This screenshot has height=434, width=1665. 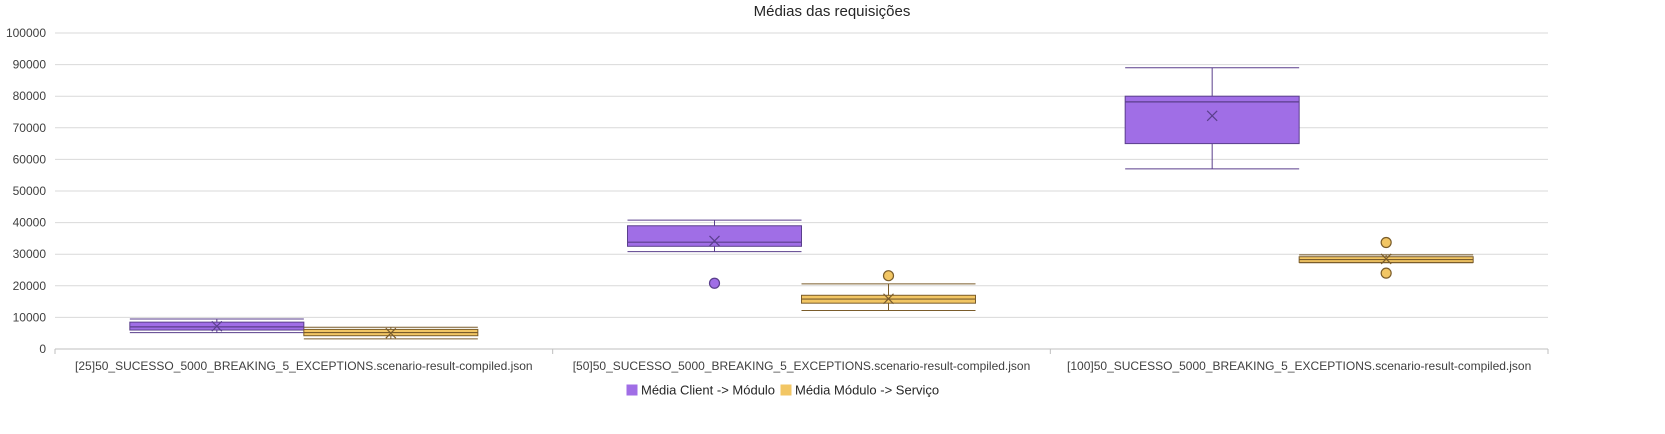 What do you see at coordinates (867, 390) in the screenshot?
I see `legend-label: Média Módulo -> Serviço` at bounding box center [867, 390].